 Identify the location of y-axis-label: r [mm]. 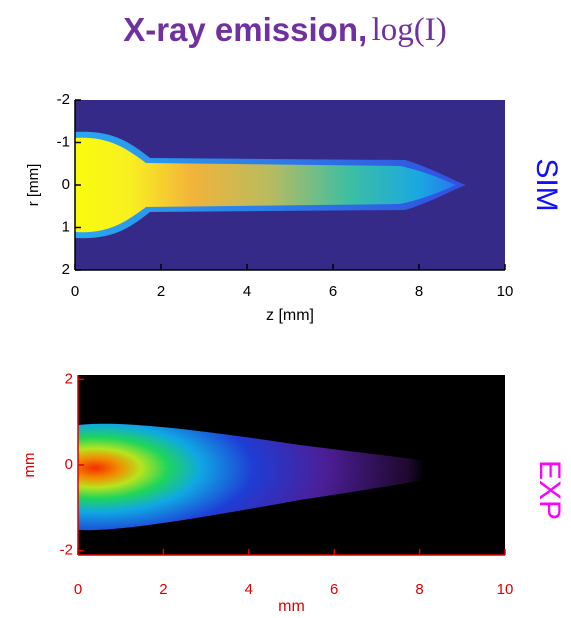
(33, 185).